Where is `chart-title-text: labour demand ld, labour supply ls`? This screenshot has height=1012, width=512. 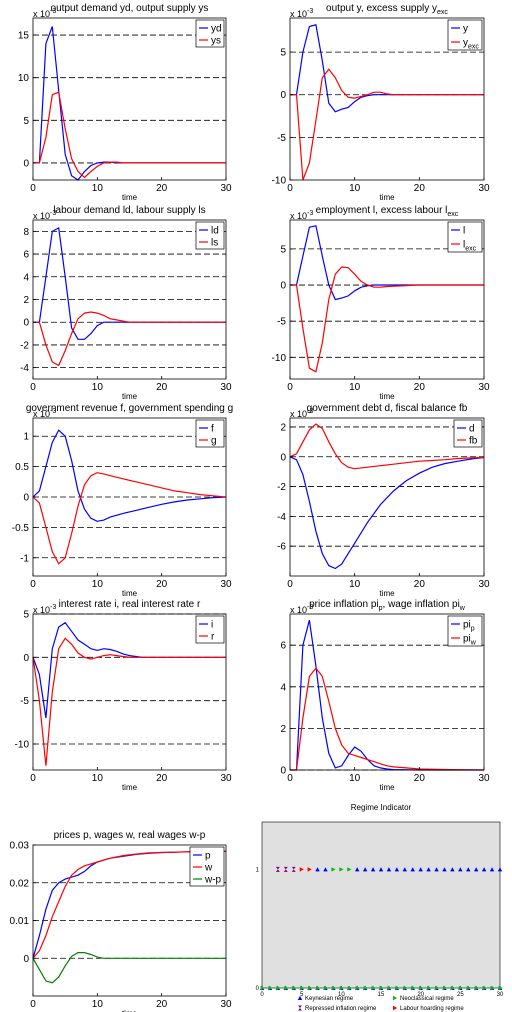
chart-title-text: labour demand ld, labour supply ls is located at coordinates (129, 210).